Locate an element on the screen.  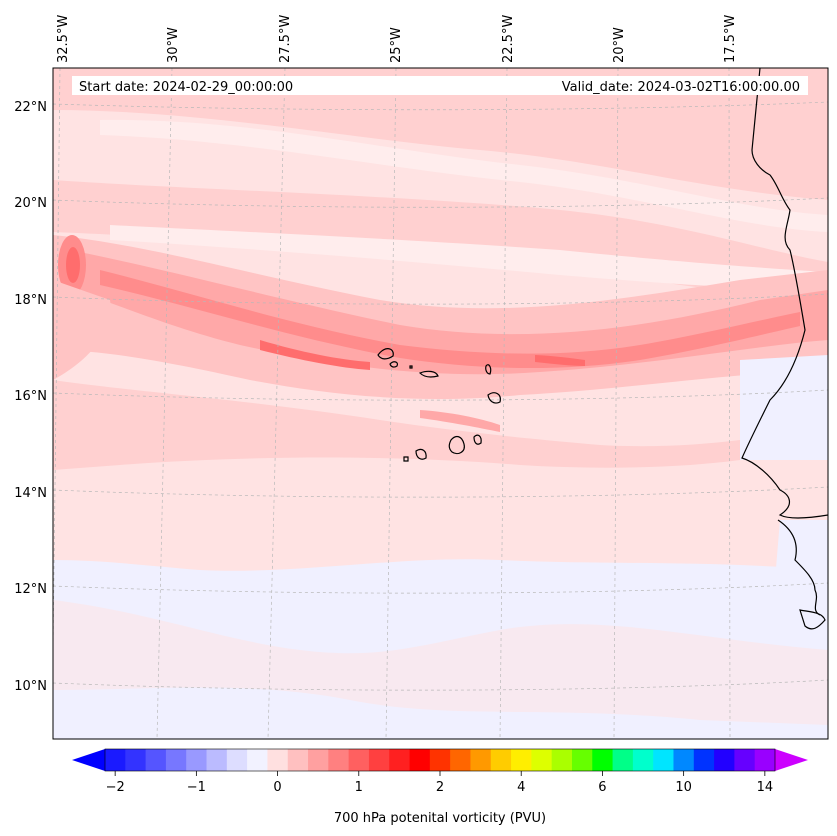
lat-label: 14°N is located at coordinates (30, 493).